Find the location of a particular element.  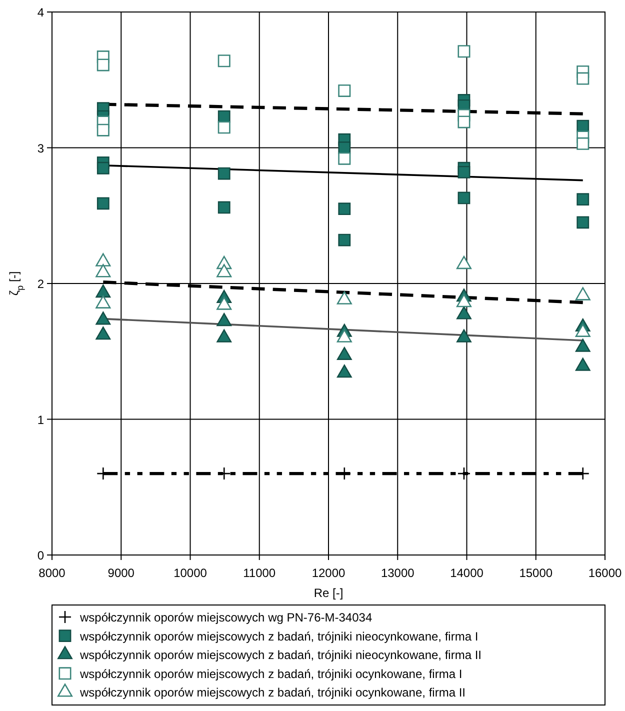

x-tick-label: 10000 is located at coordinates (191, 573).